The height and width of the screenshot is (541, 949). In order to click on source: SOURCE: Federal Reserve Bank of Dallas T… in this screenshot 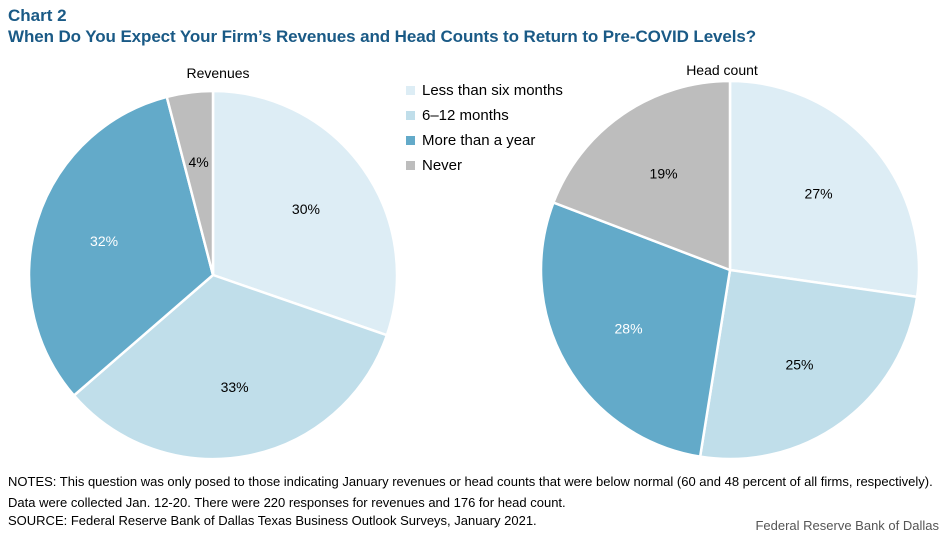, I will do `click(272, 520)`.